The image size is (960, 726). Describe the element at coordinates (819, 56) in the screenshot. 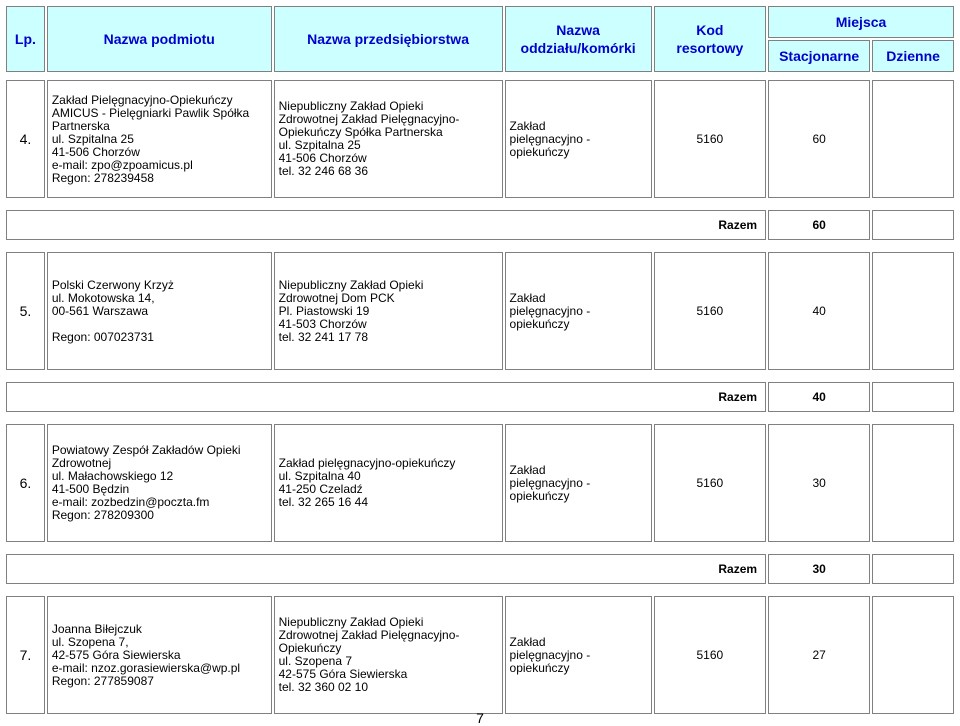

I see `header-stacjonarne: Stacjonarne` at that location.